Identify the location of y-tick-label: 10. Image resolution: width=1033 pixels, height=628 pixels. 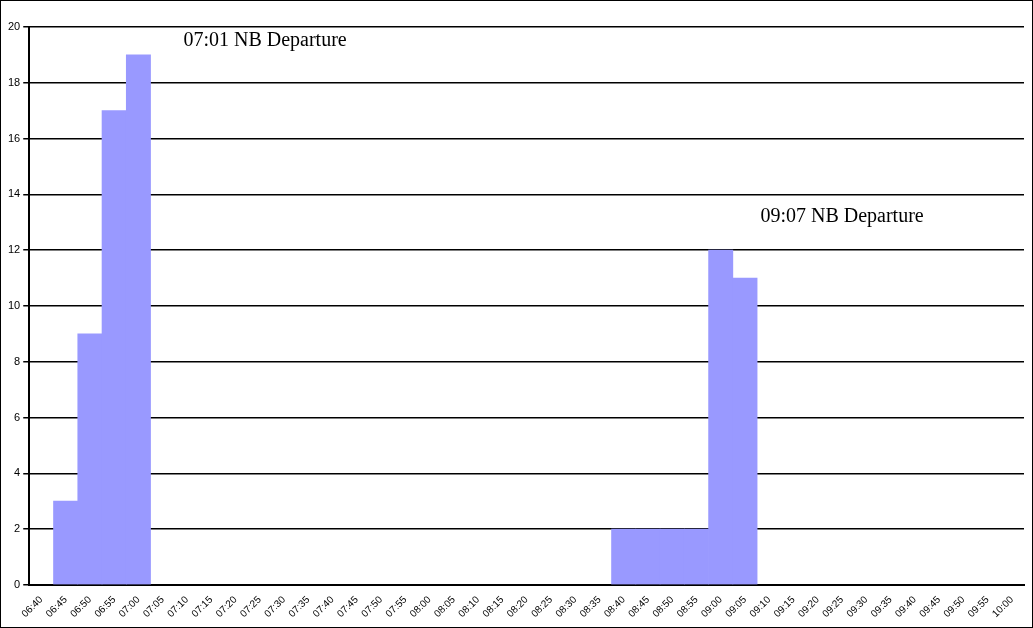
(14, 304).